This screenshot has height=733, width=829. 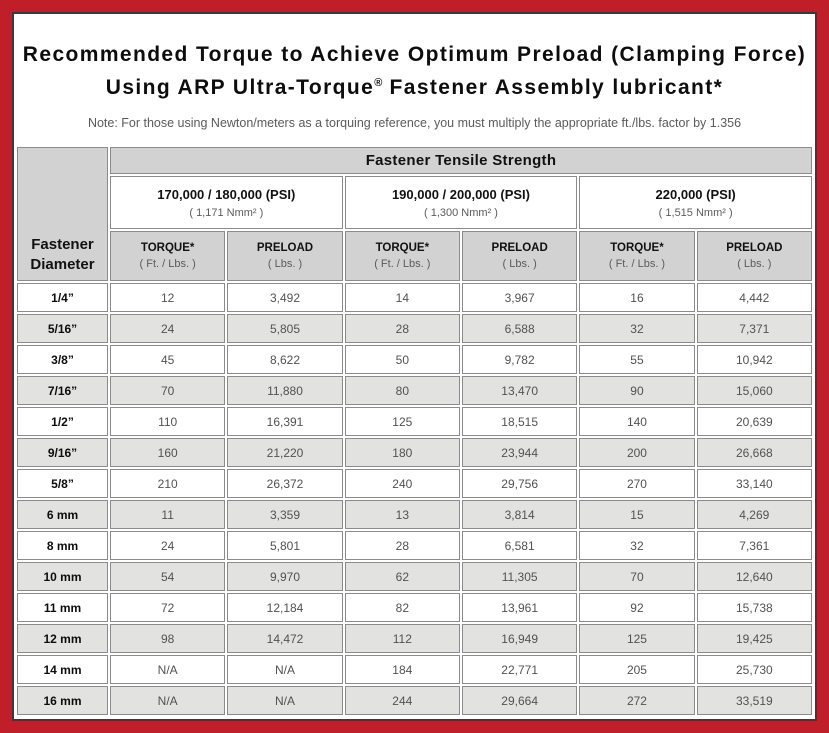 What do you see at coordinates (553, 87) in the screenshot?
I see `title-line-2-post: Fastener Assembly lubricant*` at bounding box center [553, 87].